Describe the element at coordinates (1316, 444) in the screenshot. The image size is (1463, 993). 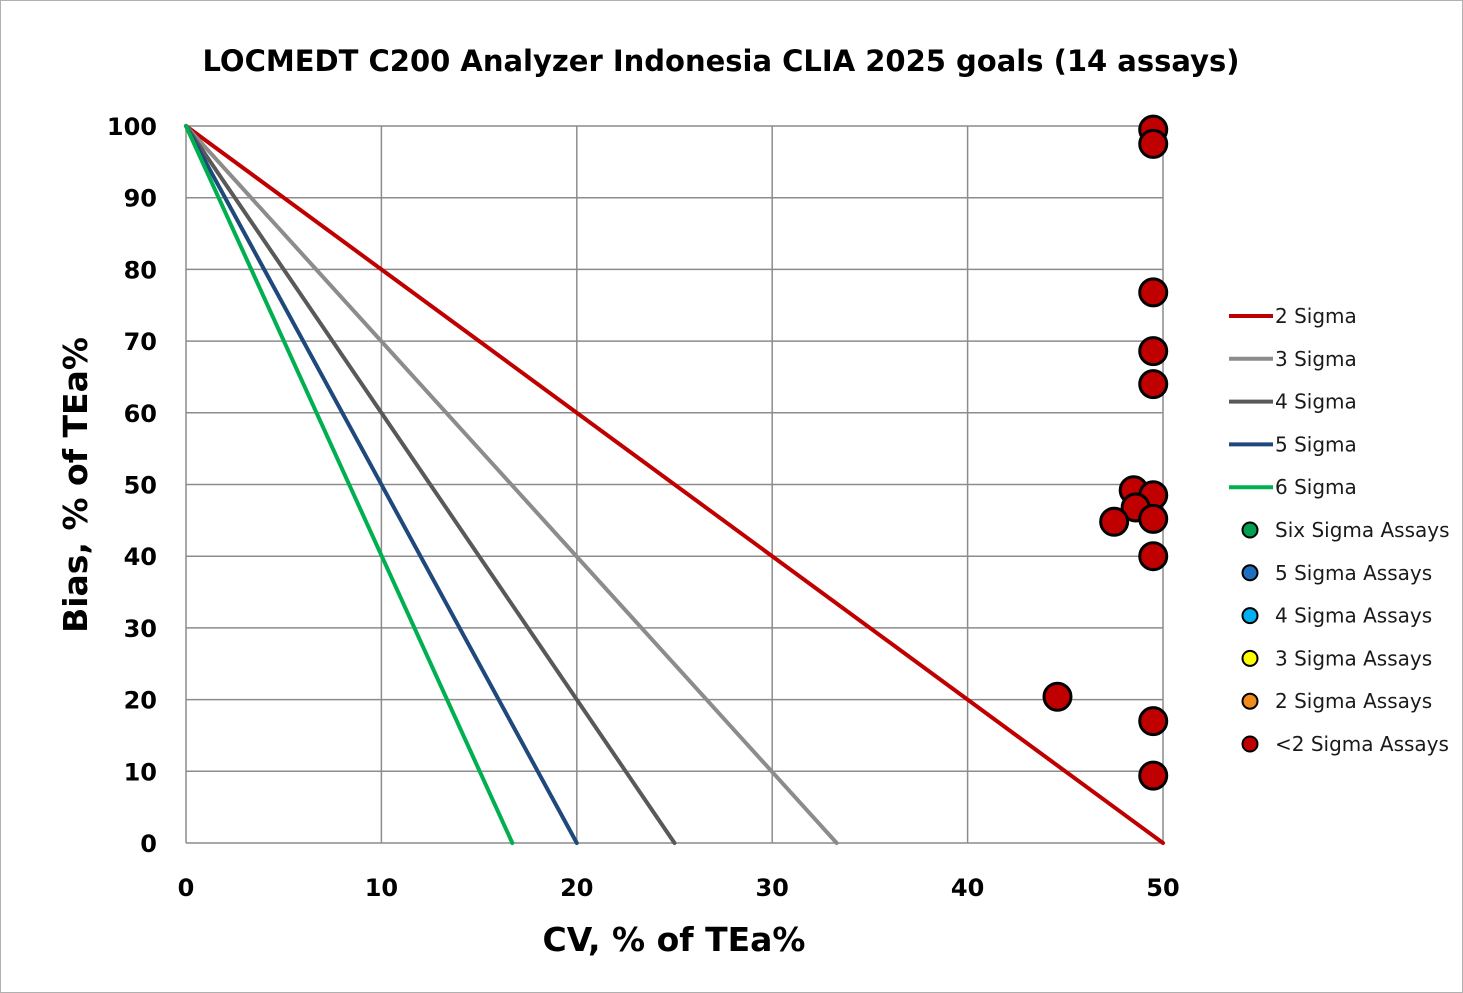
I see `legend-label: 5 Sigma` at that location.